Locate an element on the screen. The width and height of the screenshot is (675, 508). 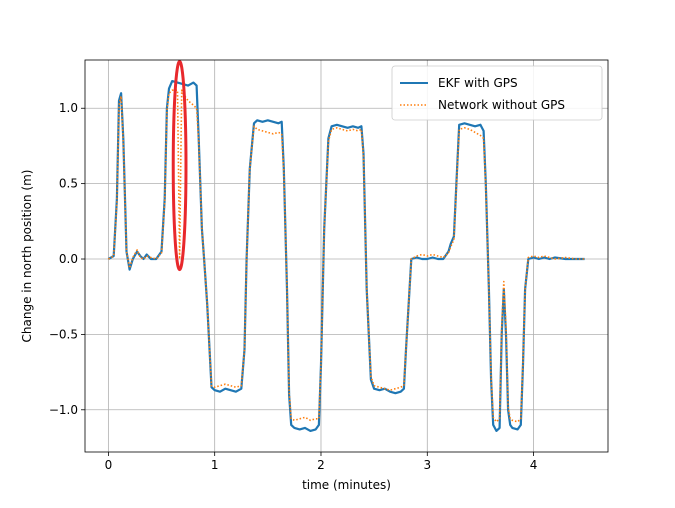
legend-label: EKF with GPS is located at coordinates (478, 83).